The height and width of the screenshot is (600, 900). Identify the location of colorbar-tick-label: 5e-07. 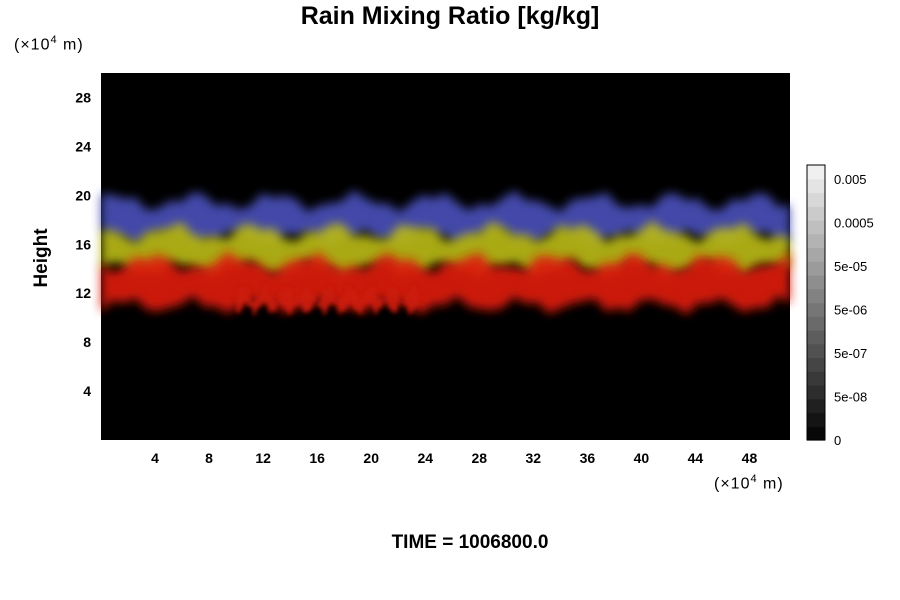
(850, 353).